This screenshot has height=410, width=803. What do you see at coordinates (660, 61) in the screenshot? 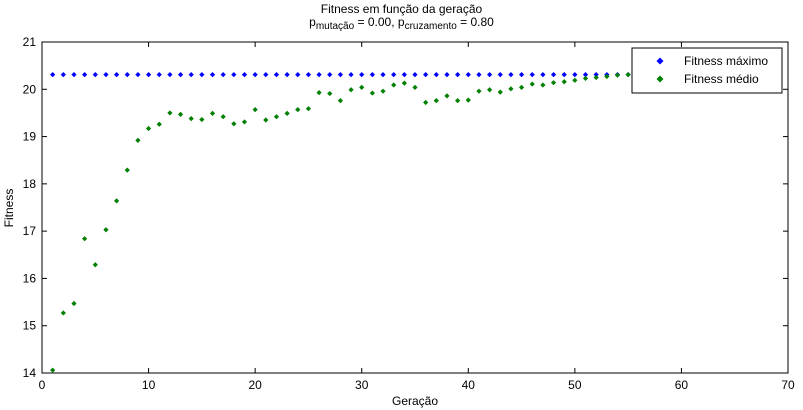
I see `legend-marker-max` at bounding box center [660, 61].